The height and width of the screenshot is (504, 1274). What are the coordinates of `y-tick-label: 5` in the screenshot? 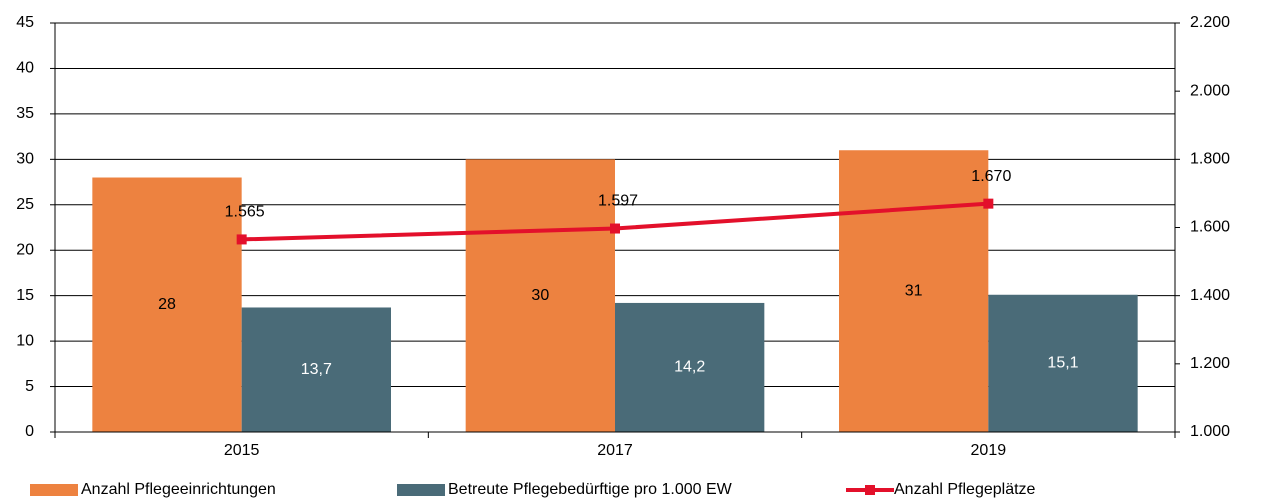 It's located at (29, 386).